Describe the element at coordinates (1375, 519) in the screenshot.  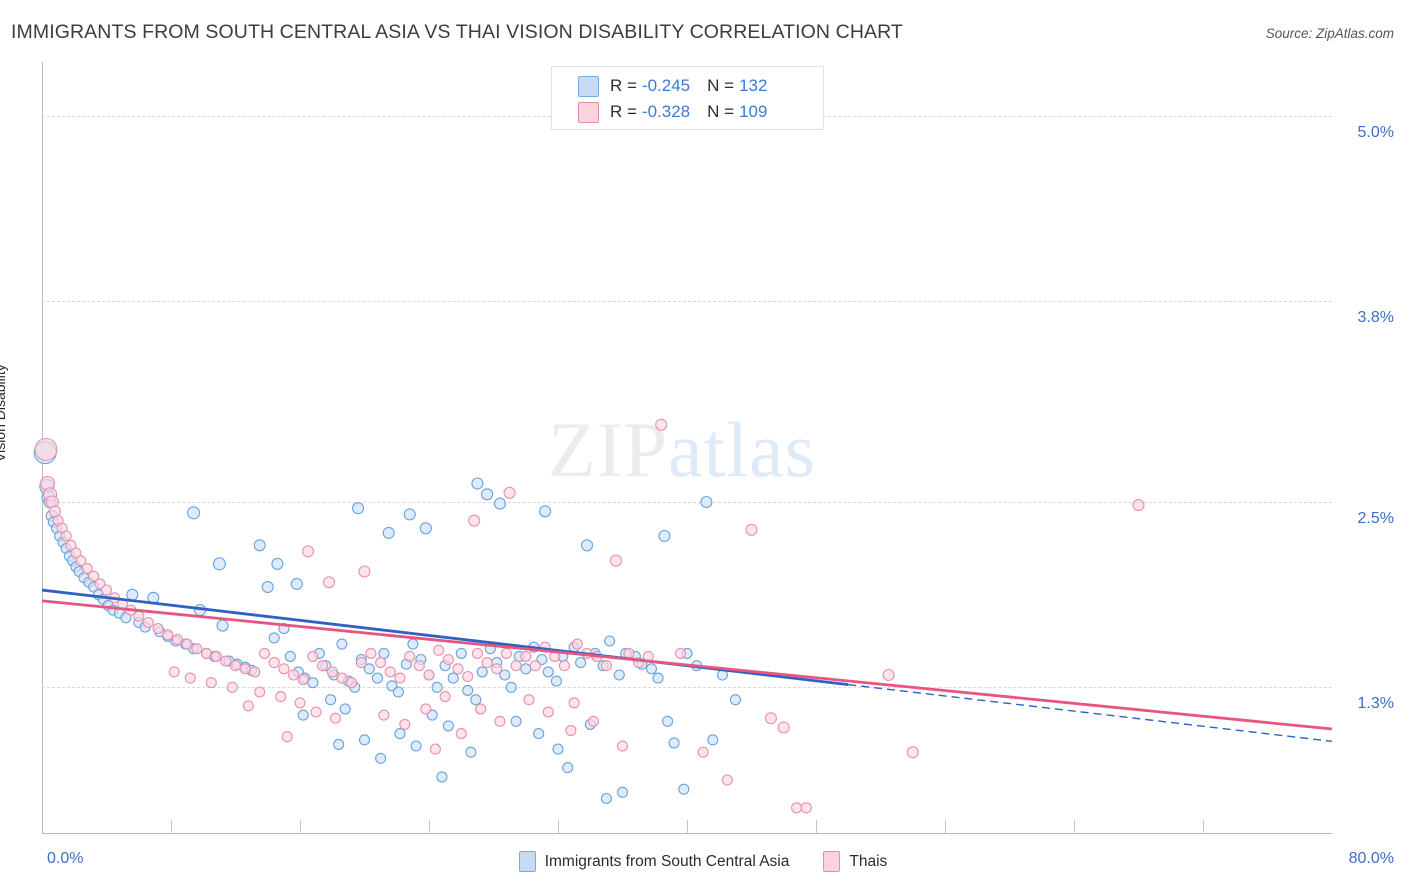
I see `y-axis-tick-label: 2.5%` at that location.